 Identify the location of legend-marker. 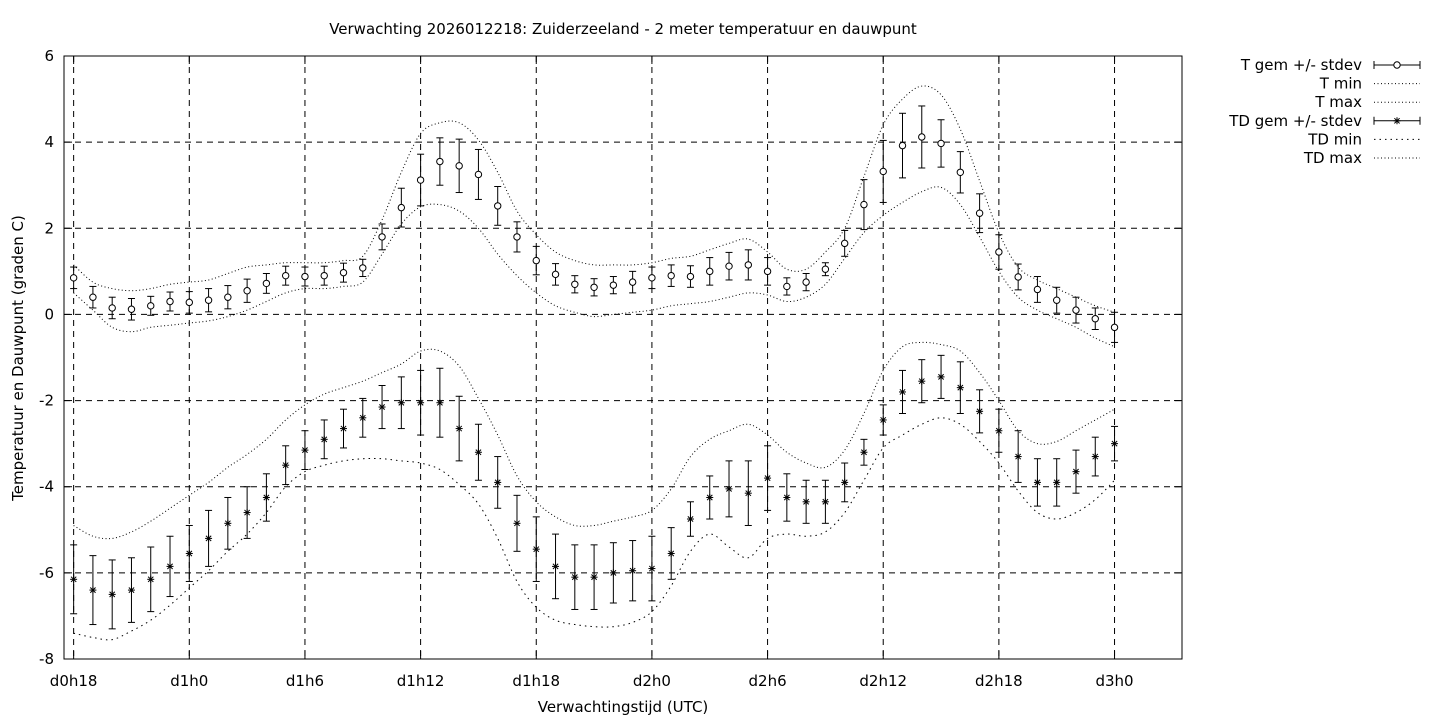
(1397, 120).